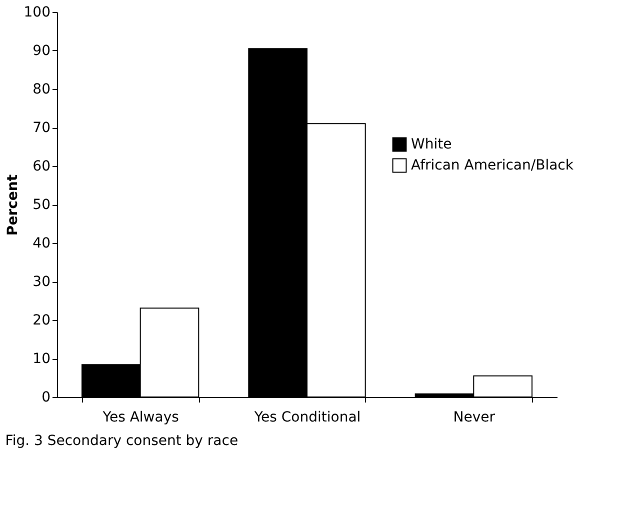  What do you see at coordinates (12, 205) in the screenshot?
I see `y-axis-title: Percent` at bounding box center [12, 205].